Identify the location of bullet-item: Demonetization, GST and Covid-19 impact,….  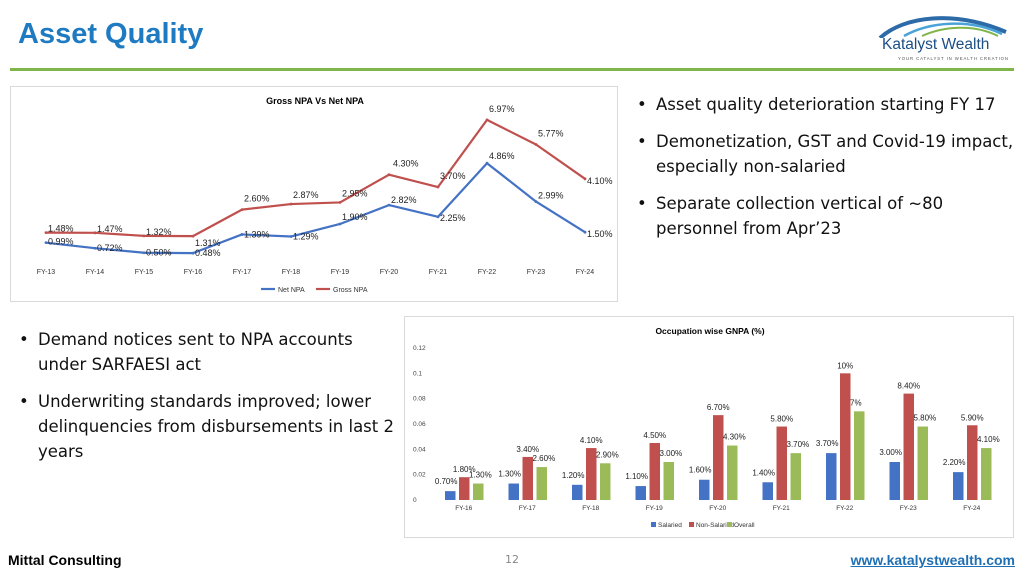
(824, 154).